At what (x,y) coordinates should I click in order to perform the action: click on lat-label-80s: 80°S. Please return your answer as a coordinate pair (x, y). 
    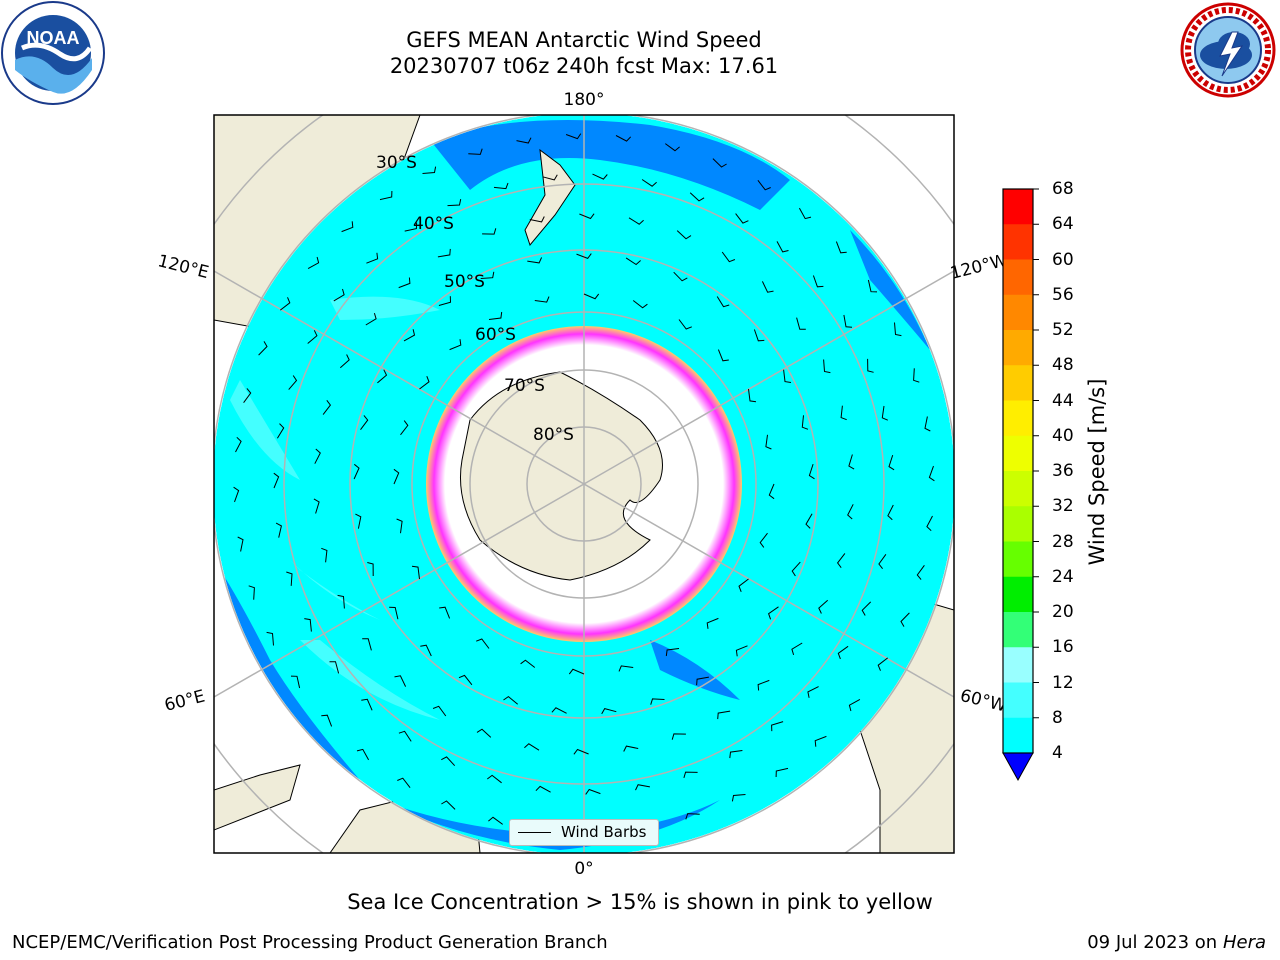
    Looking at the image, I should click on (553, 435).